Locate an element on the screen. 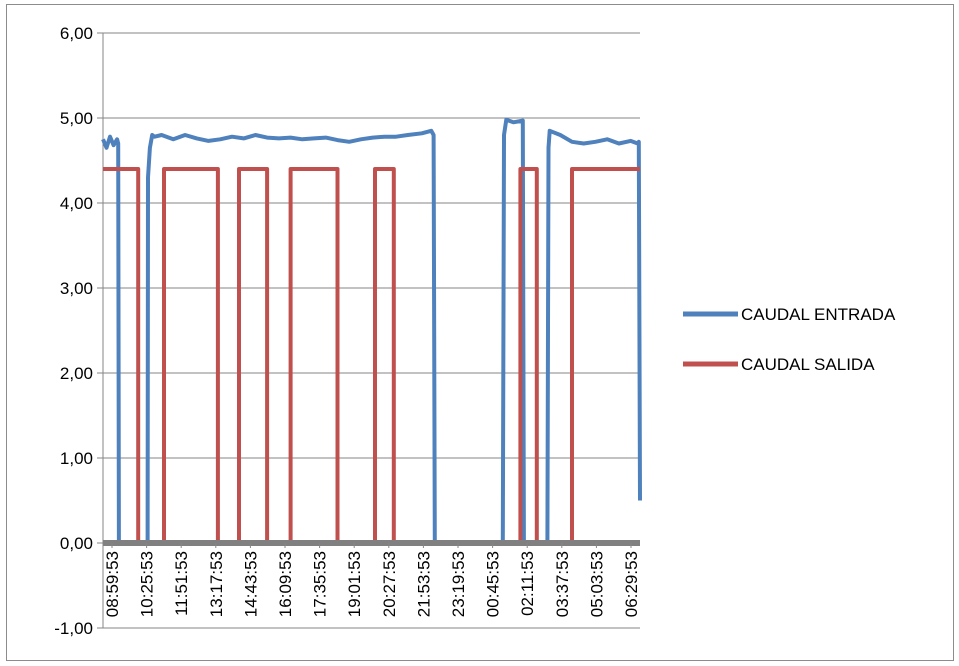 This screenshot has height=666, width=959. legend: CAUDAL ENTRADA CAUDAL SALIDA is located at coordinates (789, 339).